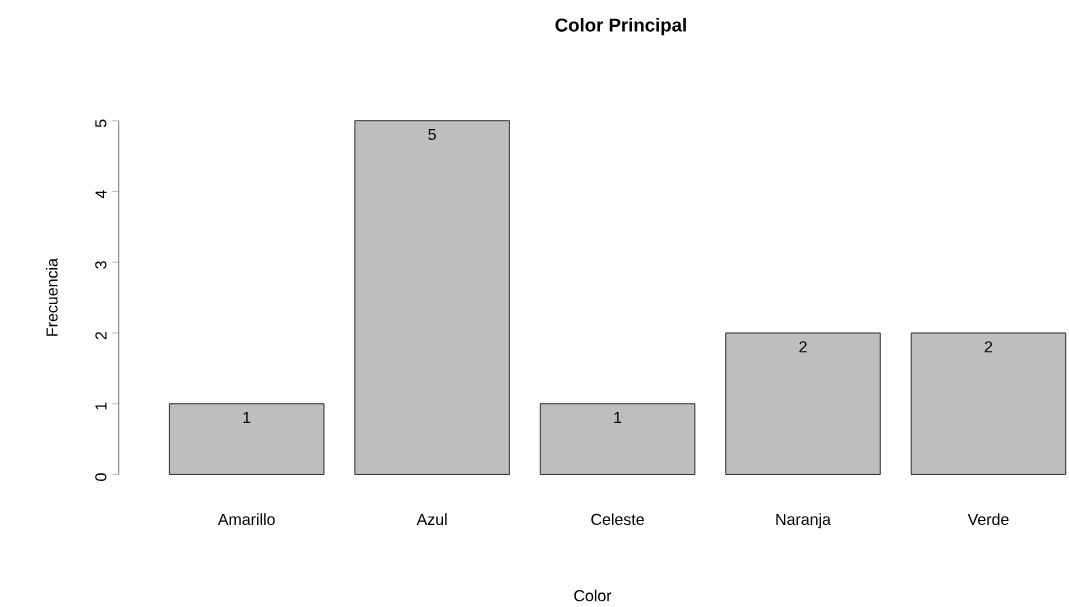 This screenshot has width=1069, height=607. I want to click on y-axis-title: Frecuencia, so click(51, 297).